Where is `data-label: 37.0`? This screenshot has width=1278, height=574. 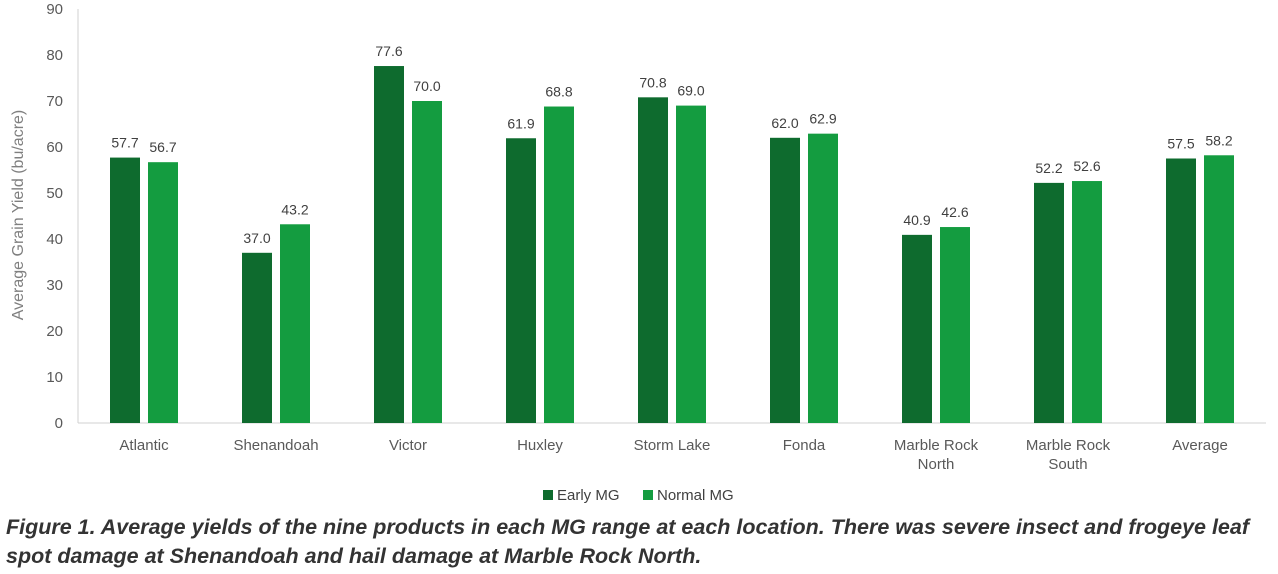 data-label: 37.0 is located at coordinates (256, 238).